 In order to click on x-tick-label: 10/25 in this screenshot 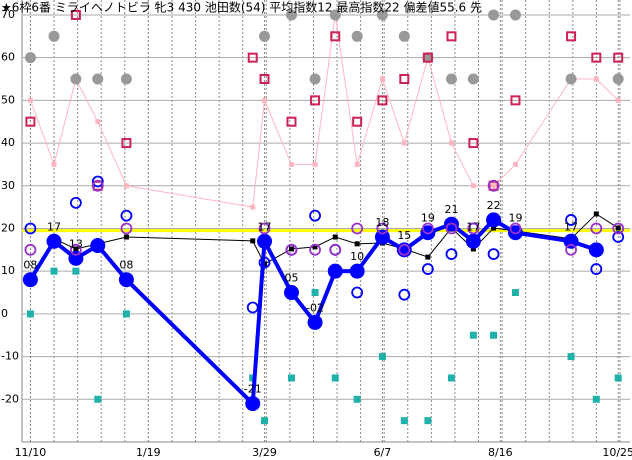, I will do `click(617, 452)`.